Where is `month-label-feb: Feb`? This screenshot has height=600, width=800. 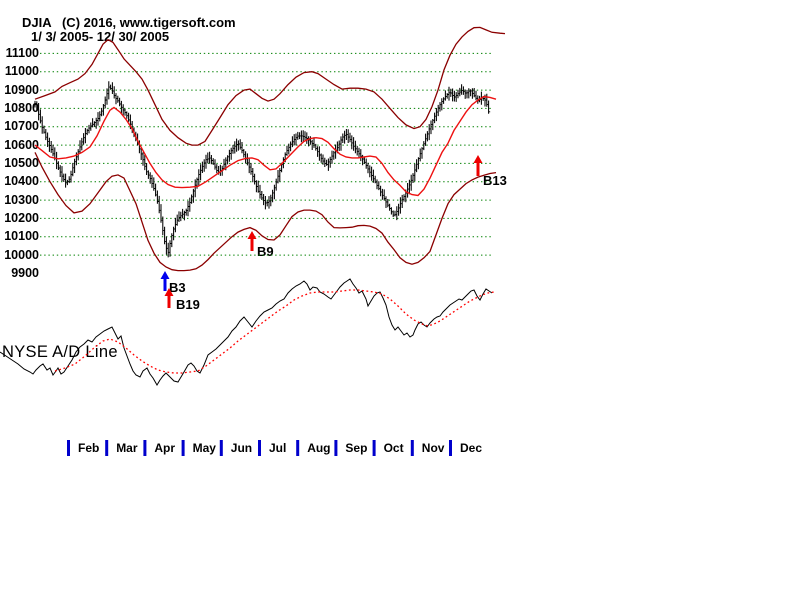 month-label-feb: Feb is located at coordinates (89, 448).